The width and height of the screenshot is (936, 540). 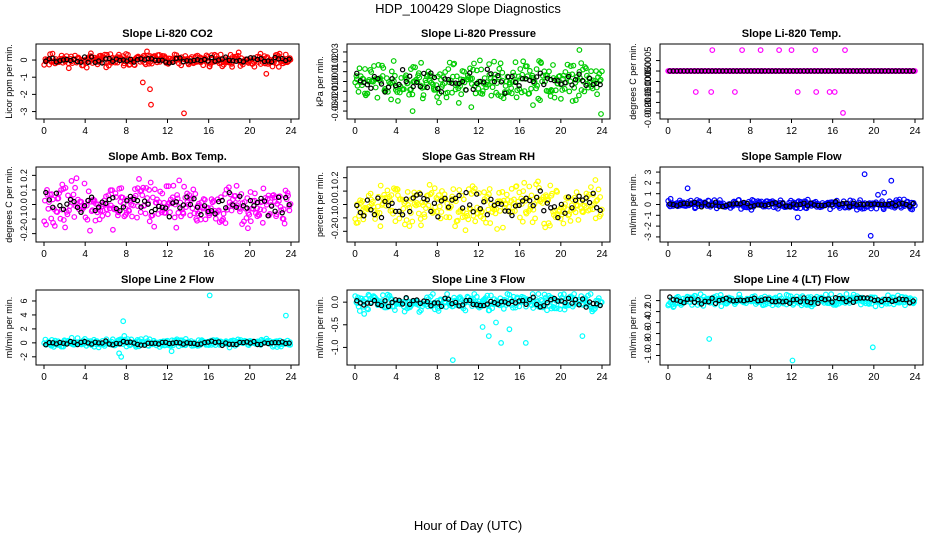 What do you see at coordinates (335, 232) in the screenshot?
I see `y-tick-label: -0.2` at bounding box center [335, 232].